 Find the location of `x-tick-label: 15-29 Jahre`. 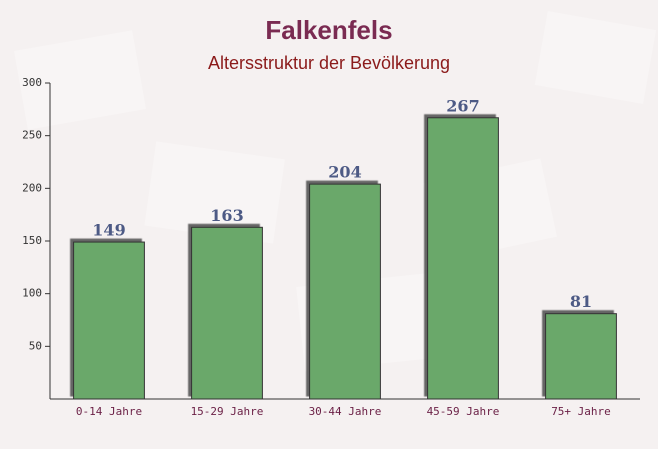

x-tick-label: 15-29 Jahre is located at coordinates (227, 411).